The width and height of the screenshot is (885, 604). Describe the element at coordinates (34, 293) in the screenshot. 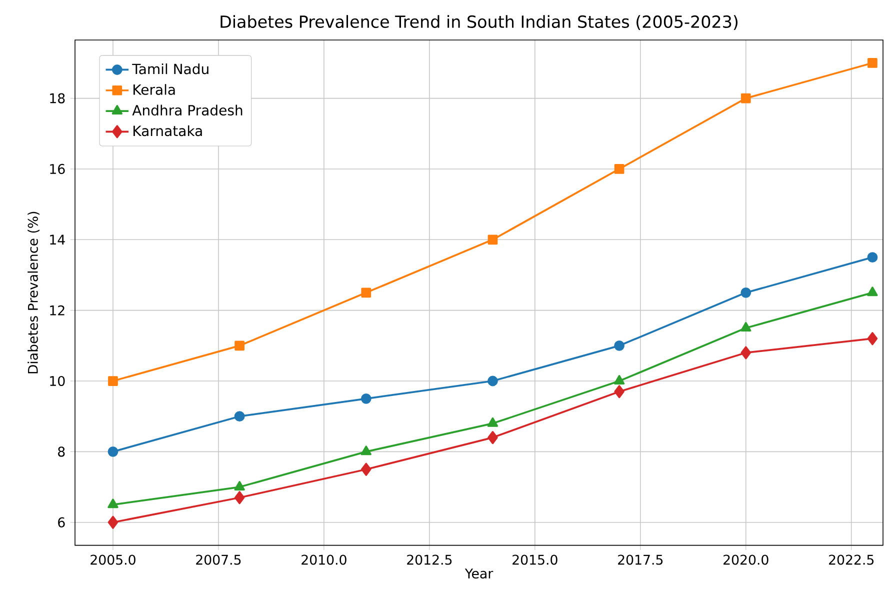

I see `y-axis-title: Diabetes Prevalence (%)` at that location.